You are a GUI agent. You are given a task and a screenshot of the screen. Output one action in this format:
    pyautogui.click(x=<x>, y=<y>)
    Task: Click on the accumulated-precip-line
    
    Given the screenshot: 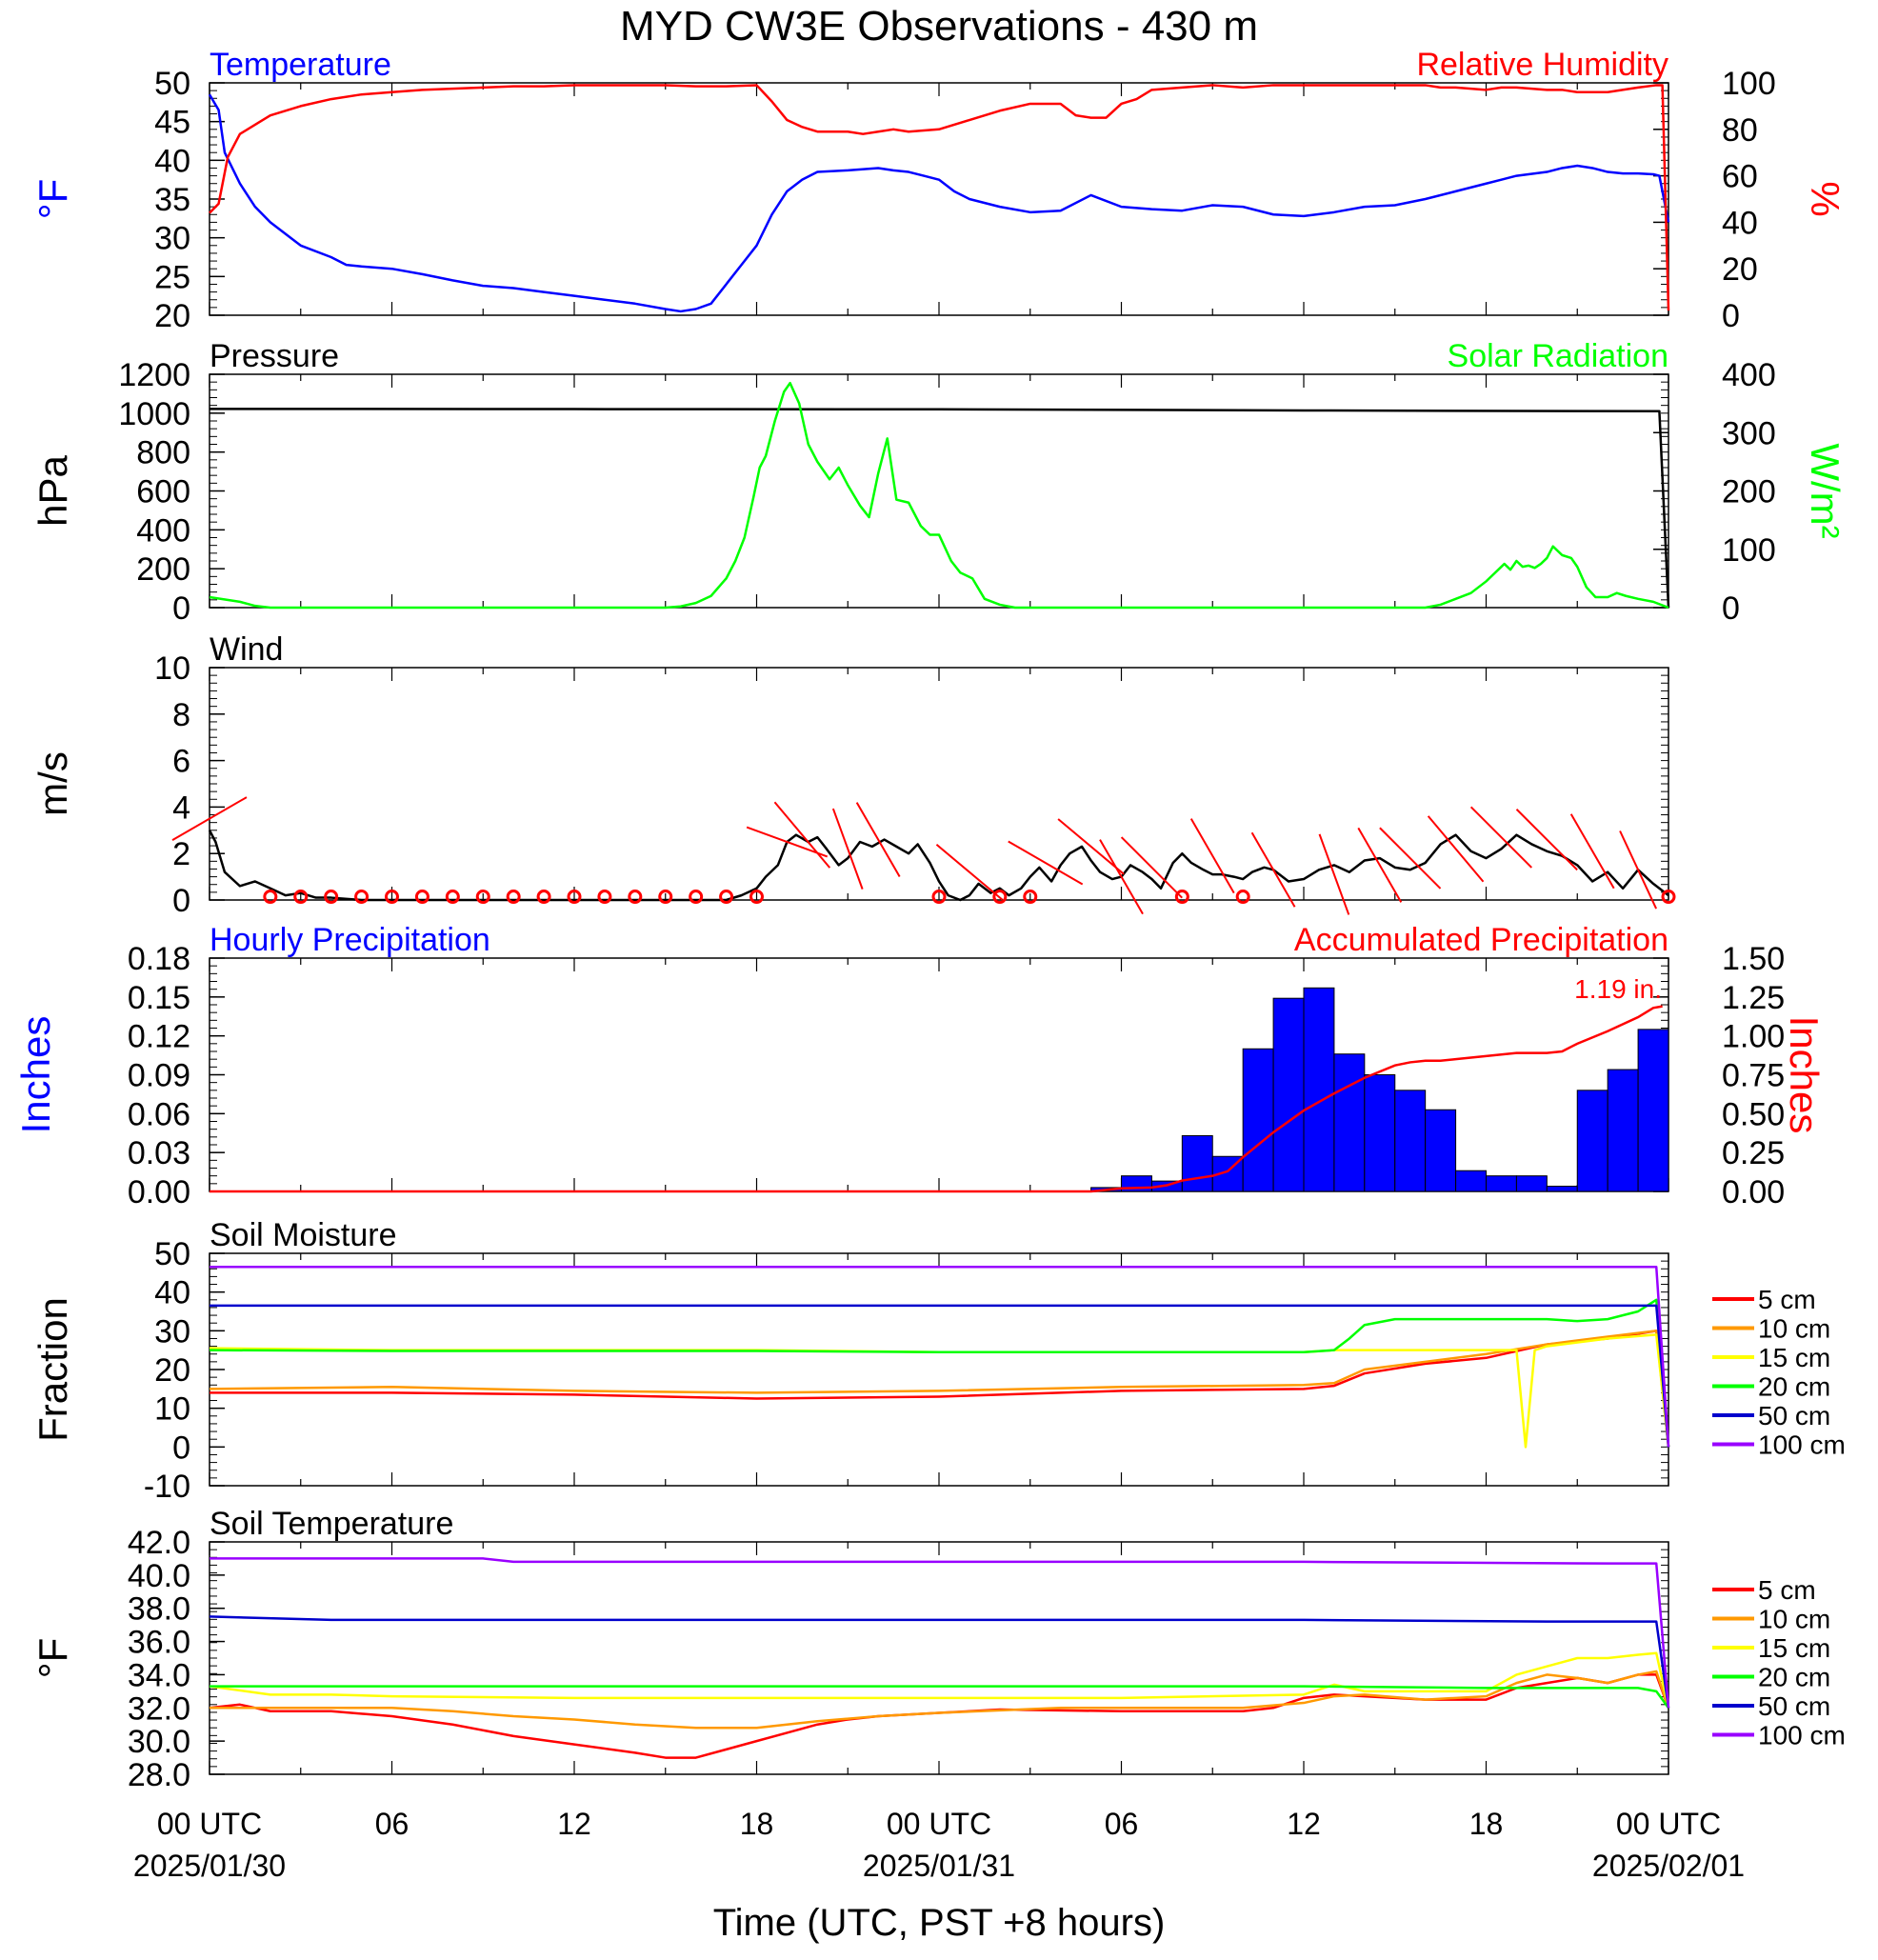 What is the action you would take?
    pyautogui.click(x=936, y=1099)
    